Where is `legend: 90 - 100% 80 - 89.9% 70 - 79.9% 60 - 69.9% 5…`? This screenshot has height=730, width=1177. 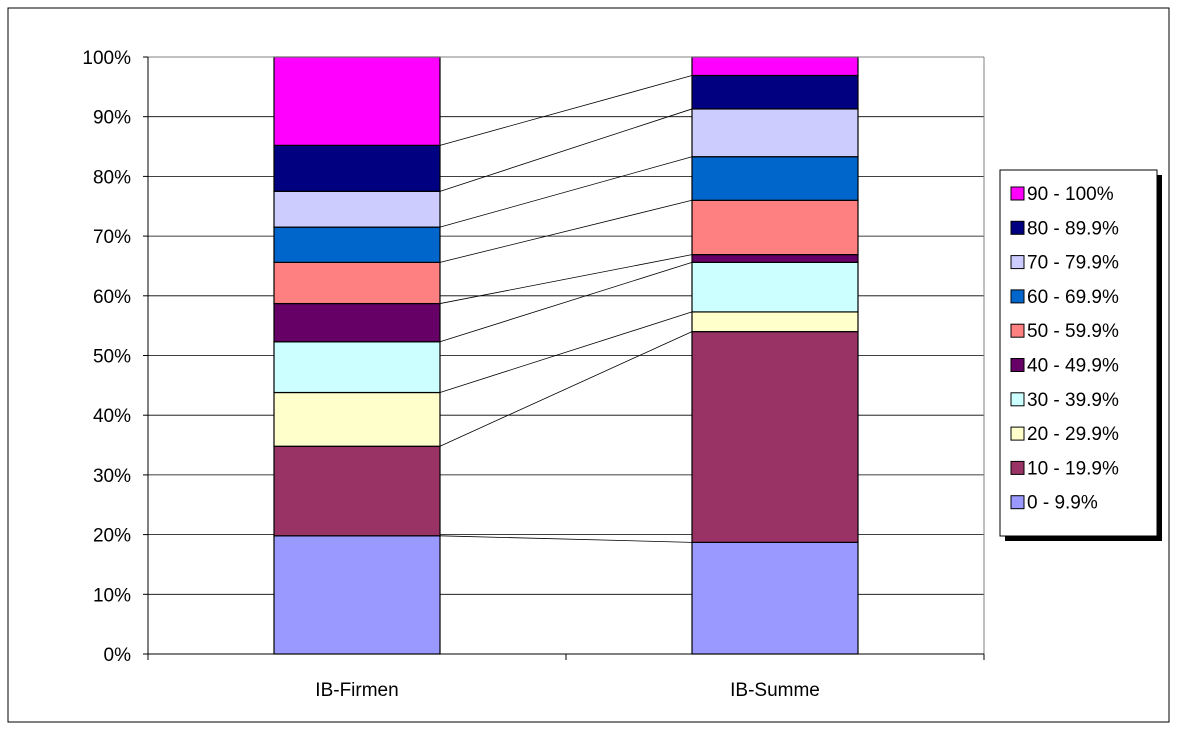
legend: 90 - 100% 80 - 89.9% 70 - 79.9% 60 - 69.9% 5… is located at coordinates (1080, 355).